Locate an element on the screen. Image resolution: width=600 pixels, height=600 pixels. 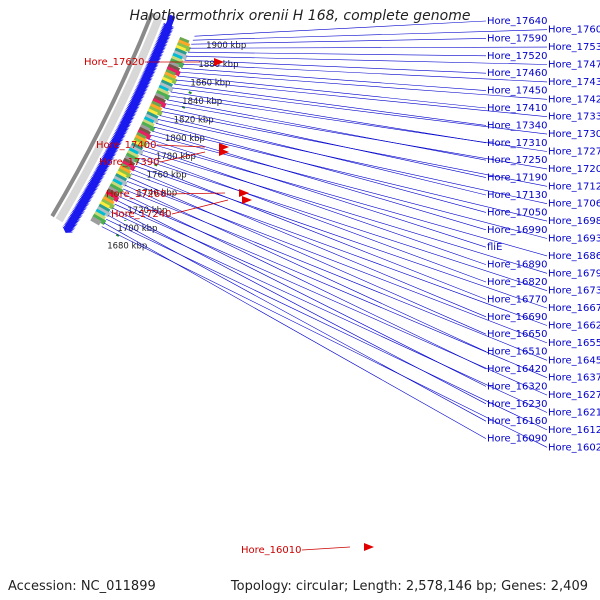
gene-label: Hore_17450 is located at coordinates (517, 91).